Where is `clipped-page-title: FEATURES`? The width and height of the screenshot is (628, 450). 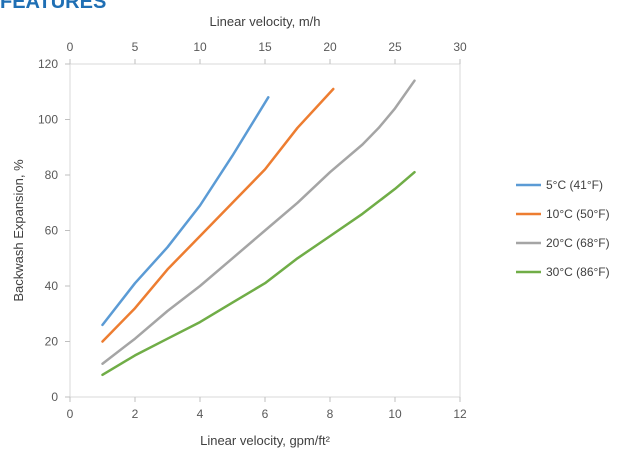
clipped-page-title: FEATURES is located at coordinates (53, 6).